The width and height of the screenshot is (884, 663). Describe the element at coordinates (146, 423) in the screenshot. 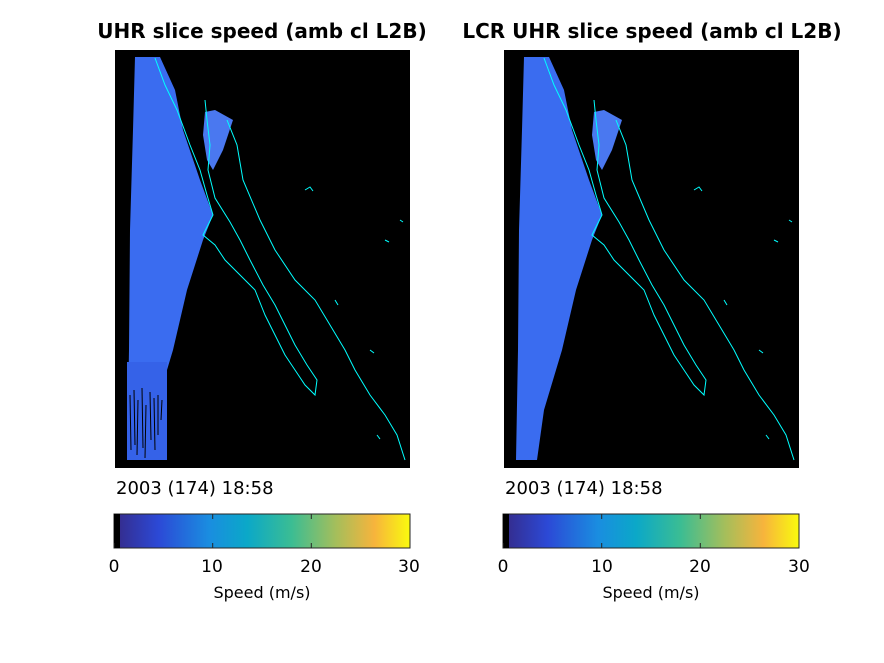

I see `speckle-pattern` at that location.